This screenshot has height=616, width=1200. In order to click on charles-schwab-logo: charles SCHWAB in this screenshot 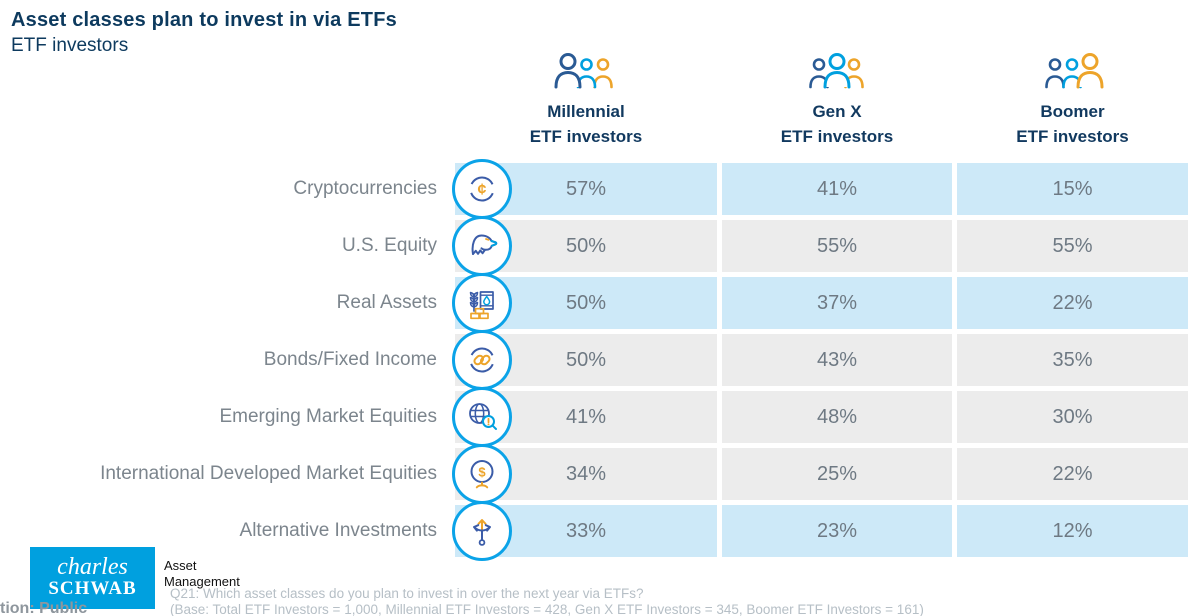, I will do `click(92, 578)`.